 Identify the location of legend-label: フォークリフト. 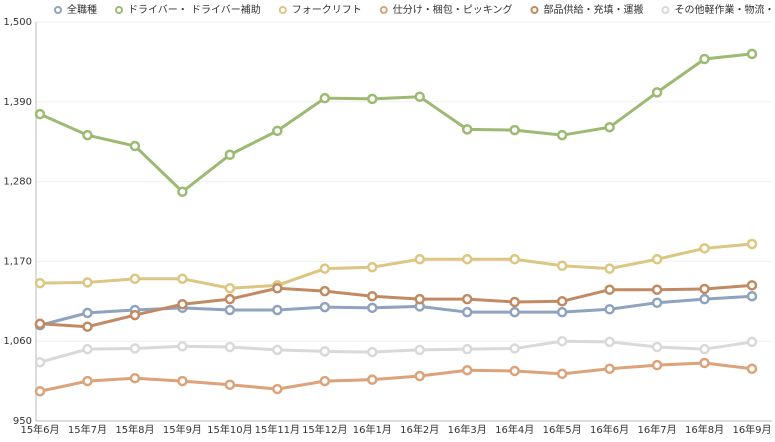
(327, 10).